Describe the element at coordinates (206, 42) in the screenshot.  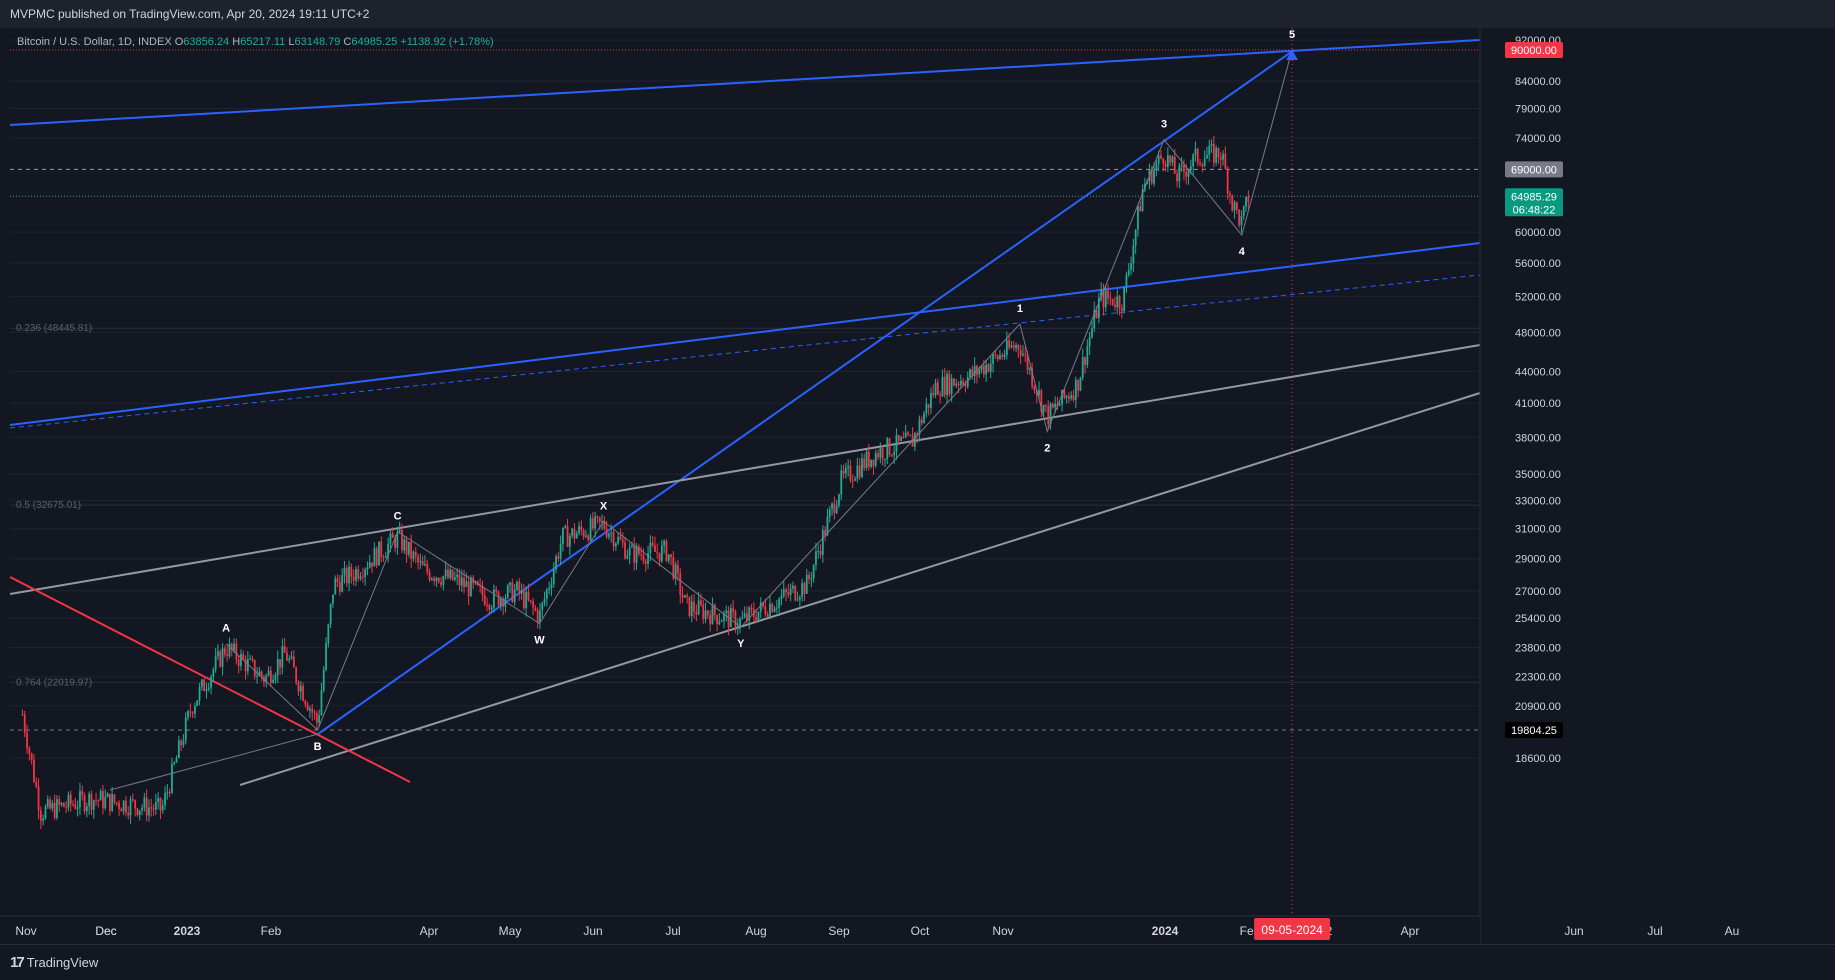
I see `open-value: 63856.24` at that location.